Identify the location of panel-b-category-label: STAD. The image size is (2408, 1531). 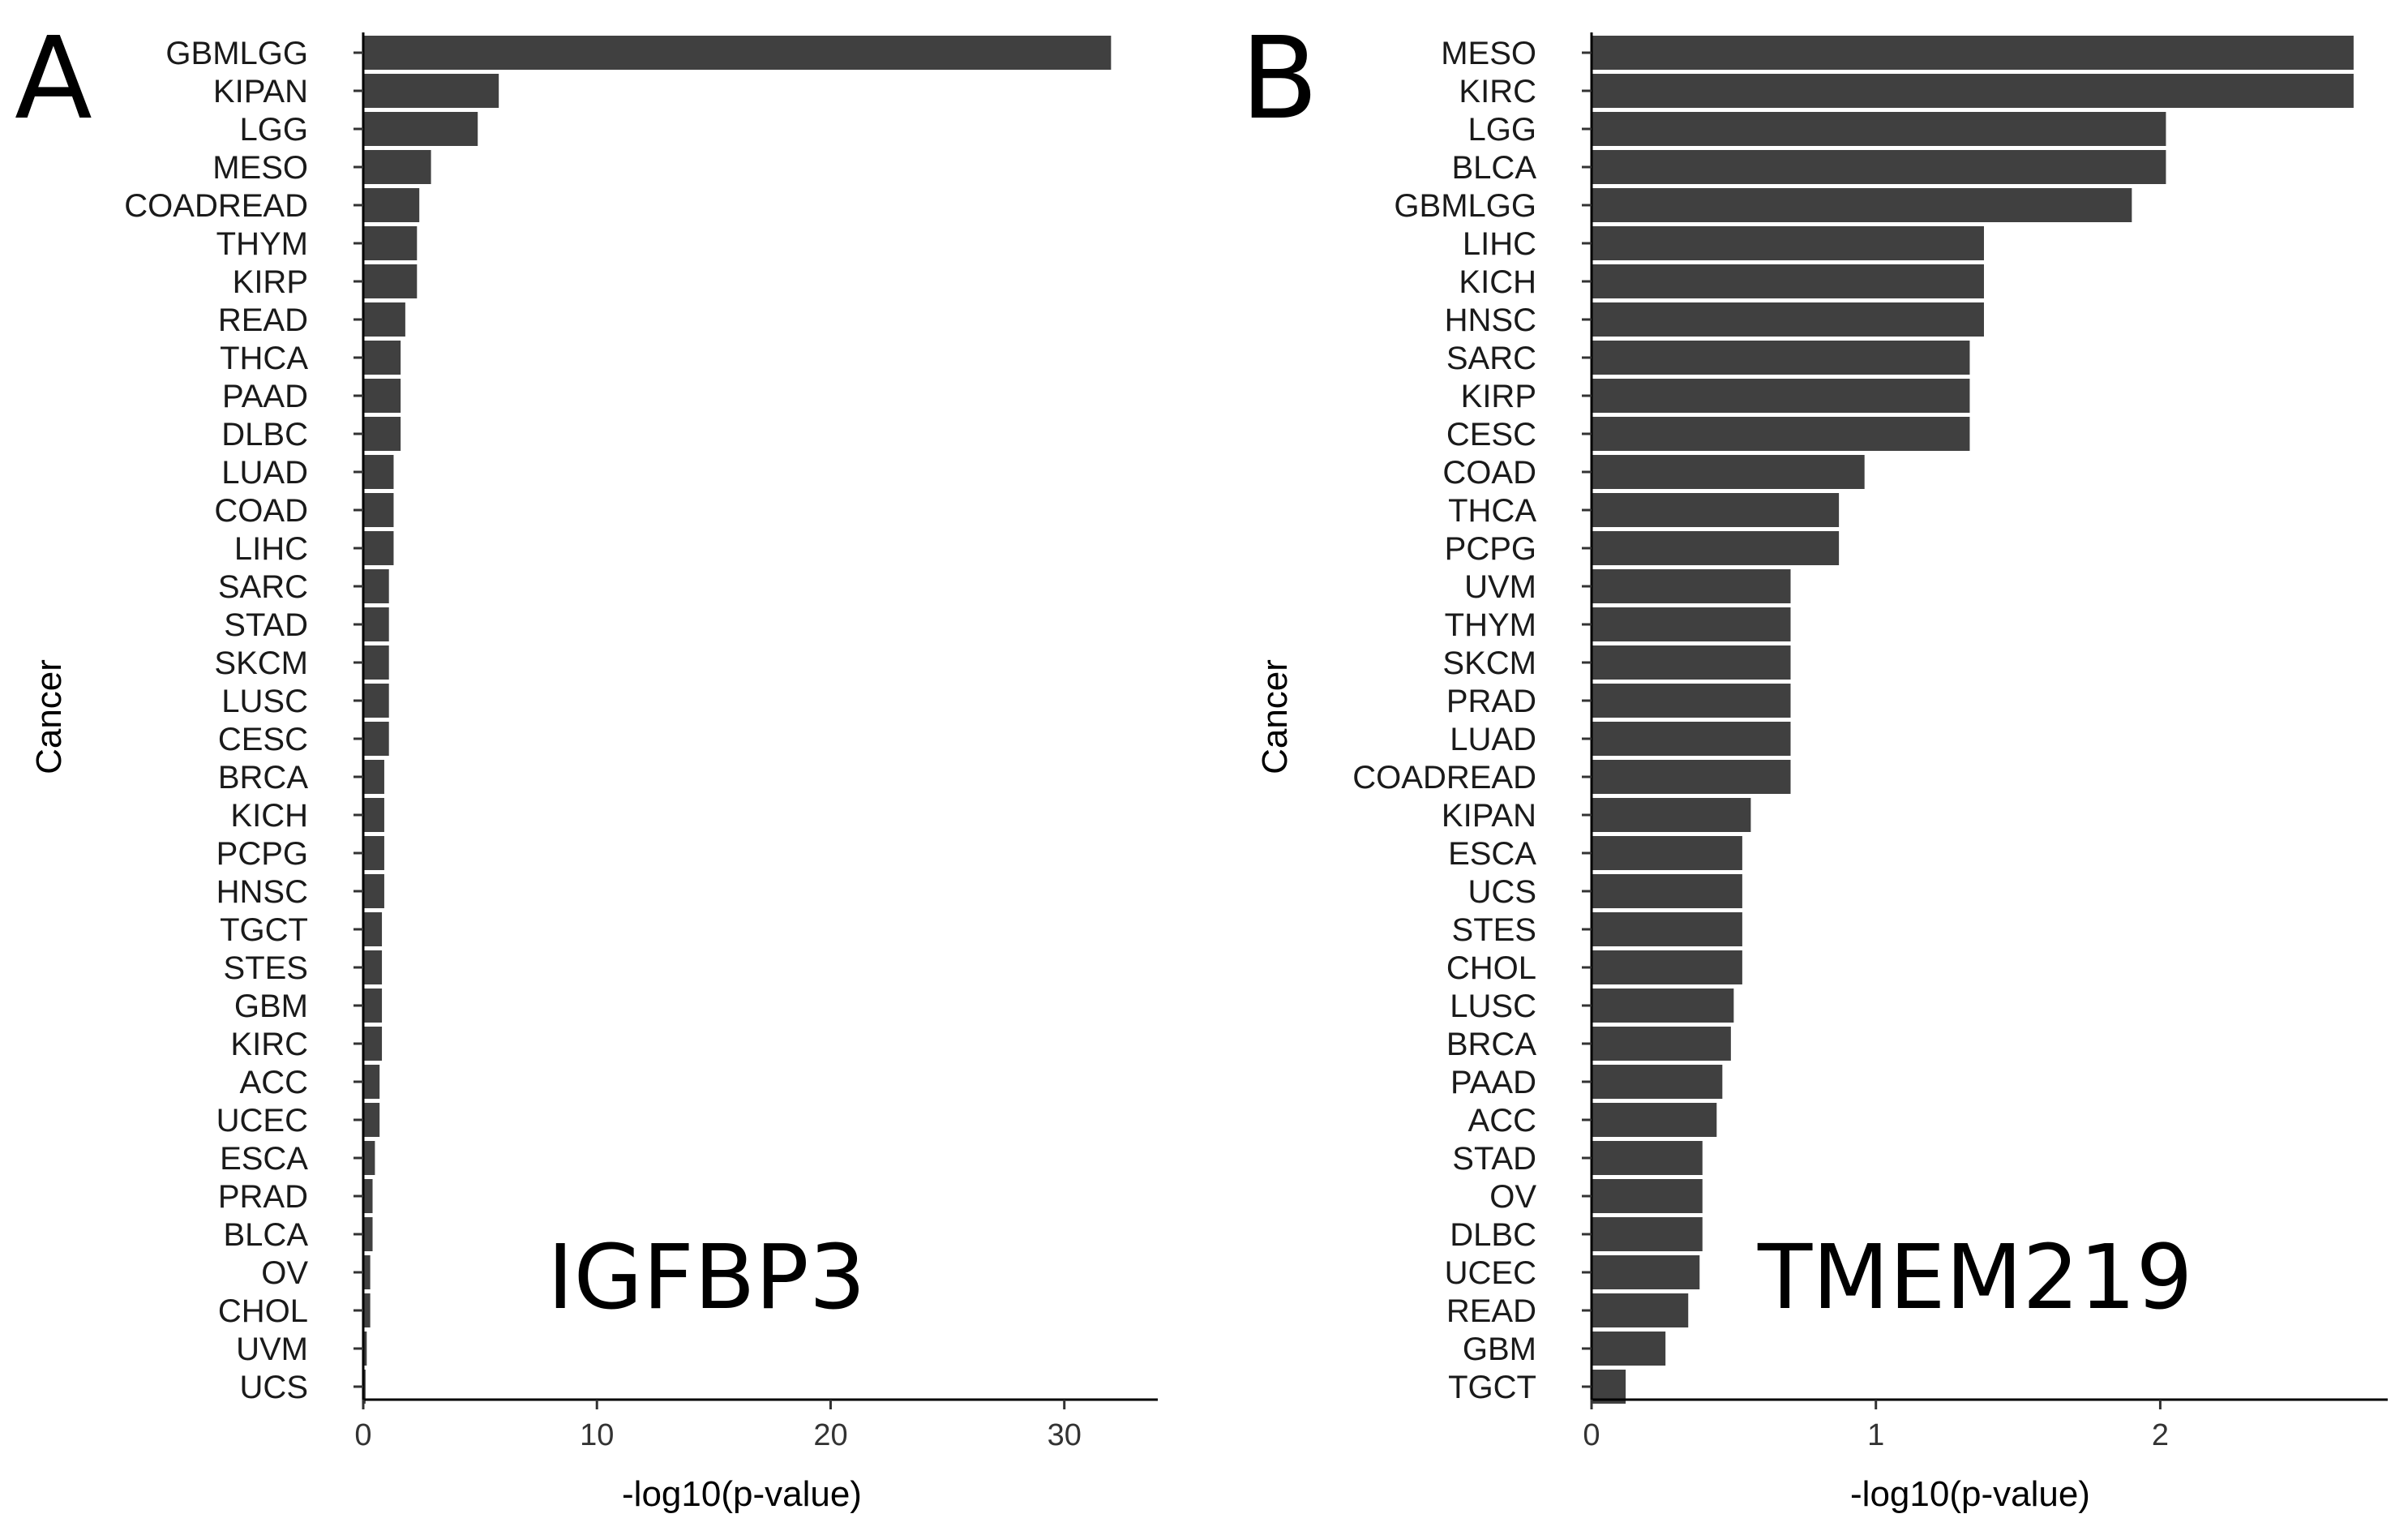
(1494, 1159).